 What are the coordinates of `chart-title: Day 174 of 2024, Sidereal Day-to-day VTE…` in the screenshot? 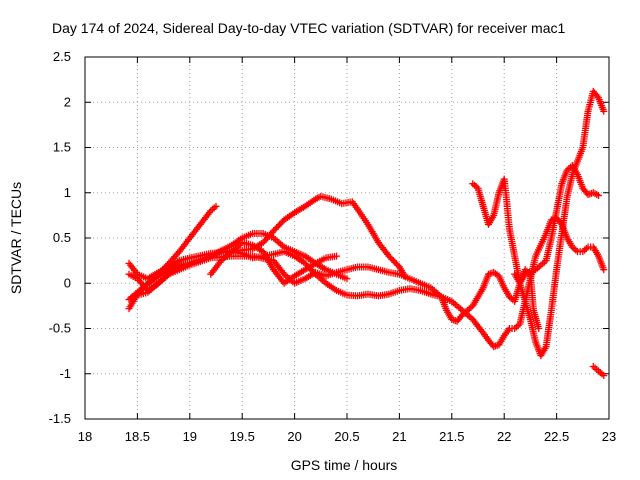 It's located at (308, 28).